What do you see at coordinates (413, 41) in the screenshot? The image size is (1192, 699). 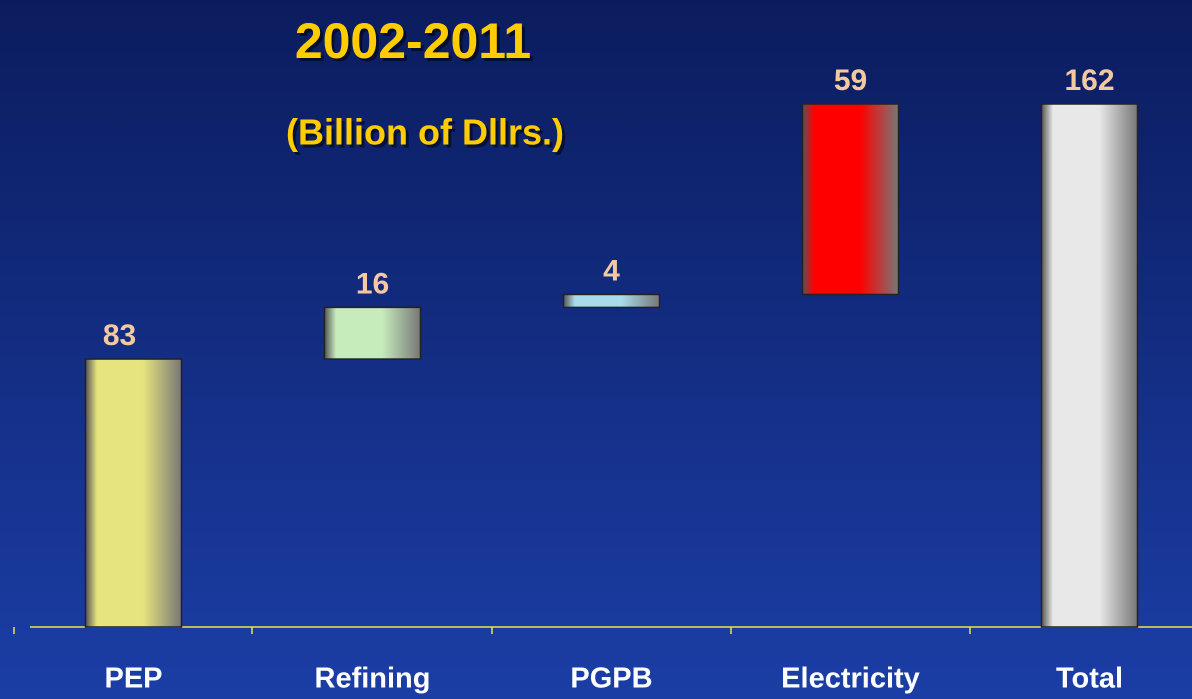 I see `chart-title: 2002-2011` at bounding box center [413, 41].